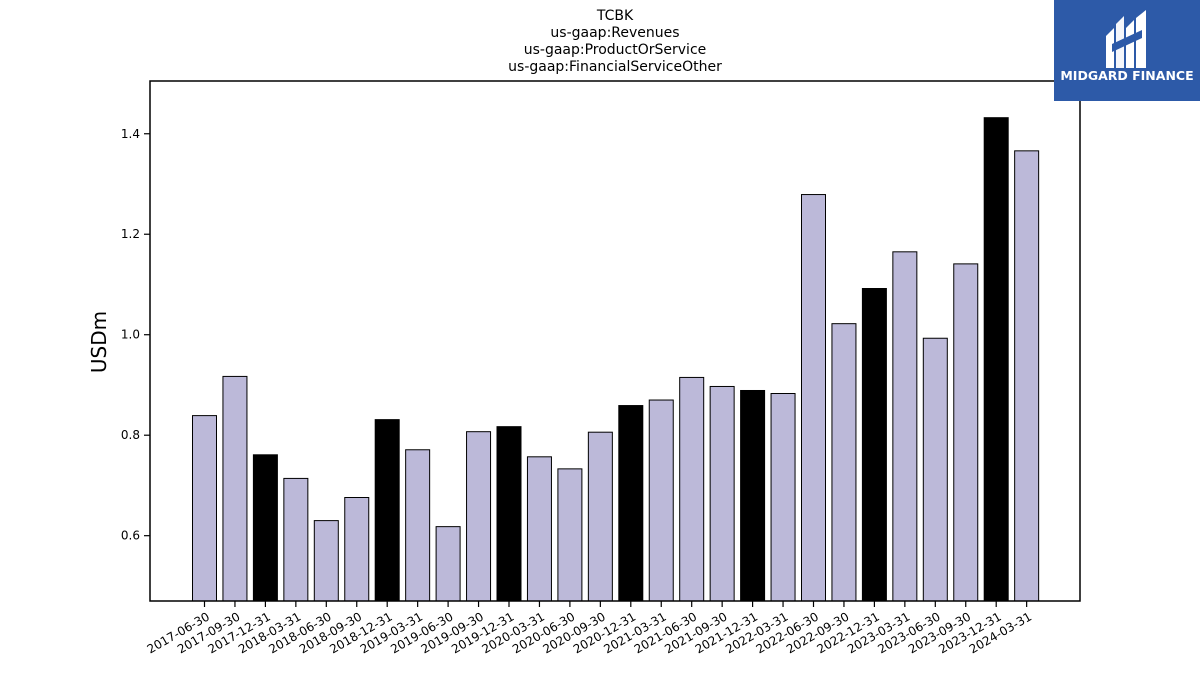  What do you see at coordinates (1127, 75) in the screenshot?
I see `logo-text: MIDGARD FINANCE` at bounding box center [1127, 75].